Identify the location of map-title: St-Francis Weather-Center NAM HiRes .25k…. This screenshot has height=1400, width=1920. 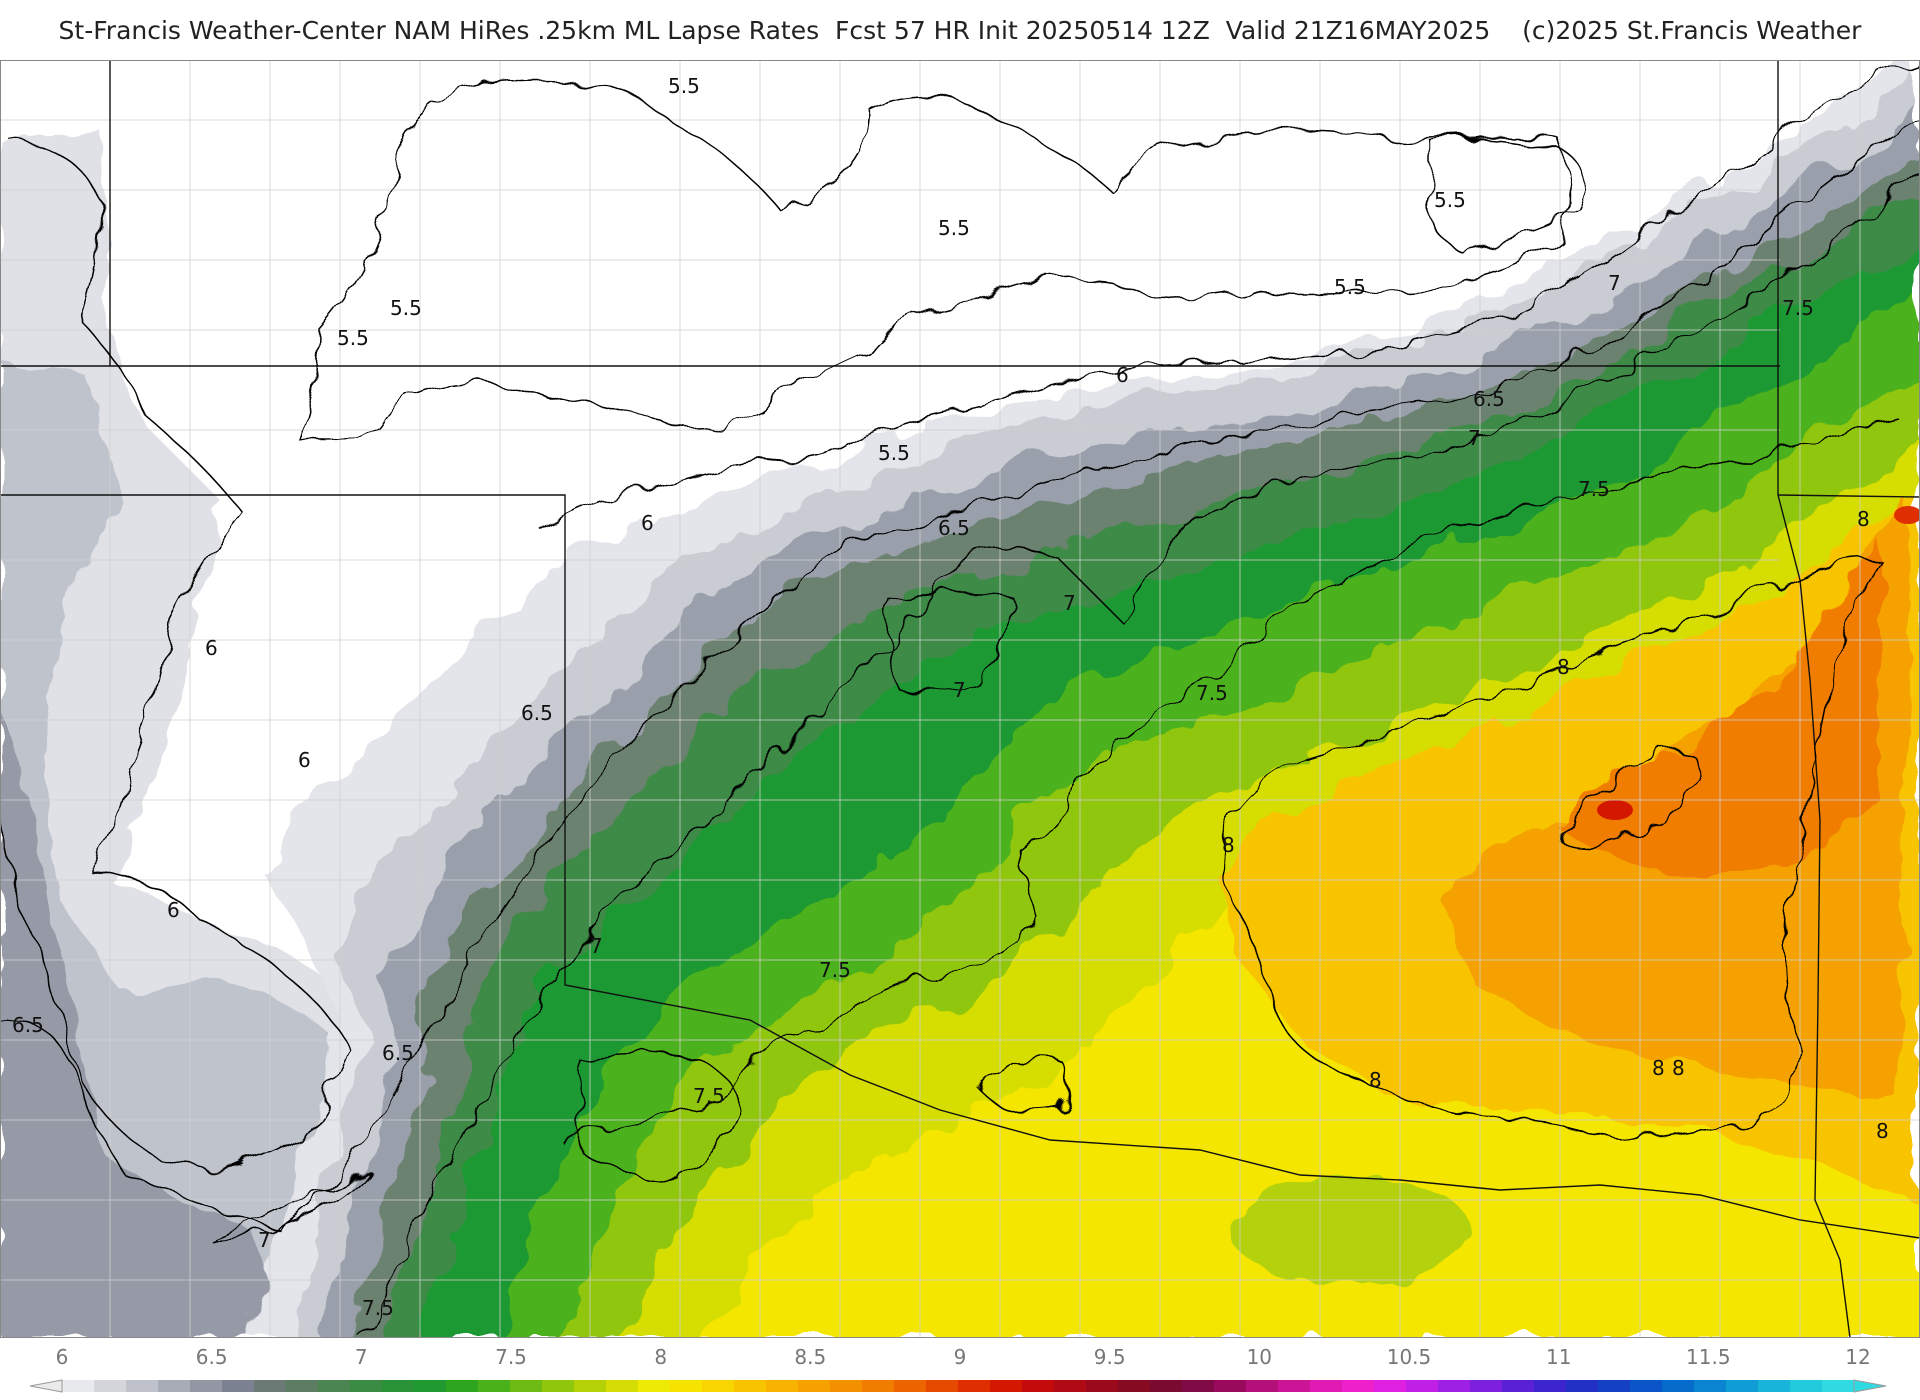
(960, 30).